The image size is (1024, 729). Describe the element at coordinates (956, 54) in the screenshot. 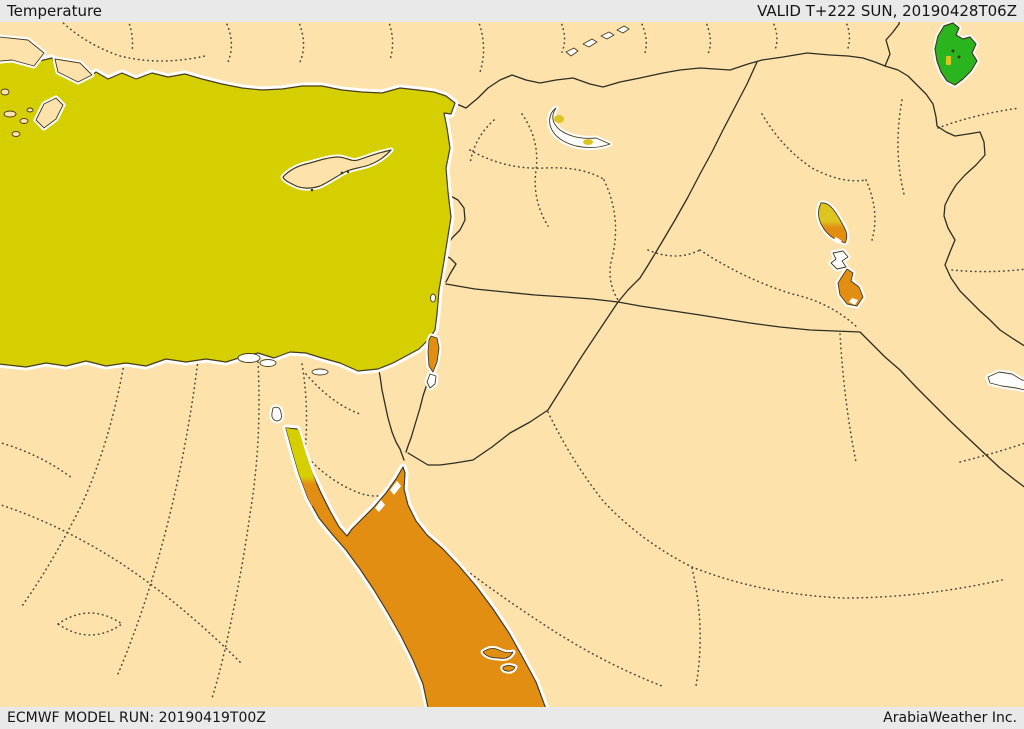

I see `lake-urmia-marks` at that location.